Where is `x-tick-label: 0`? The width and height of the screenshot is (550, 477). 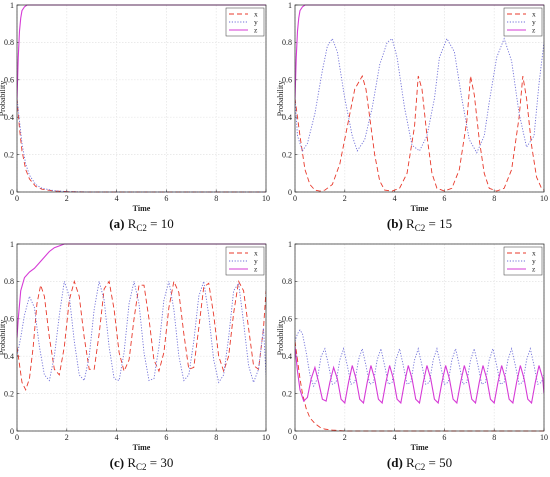 x-tick-label: 0 is located at coordinates (295, 437).